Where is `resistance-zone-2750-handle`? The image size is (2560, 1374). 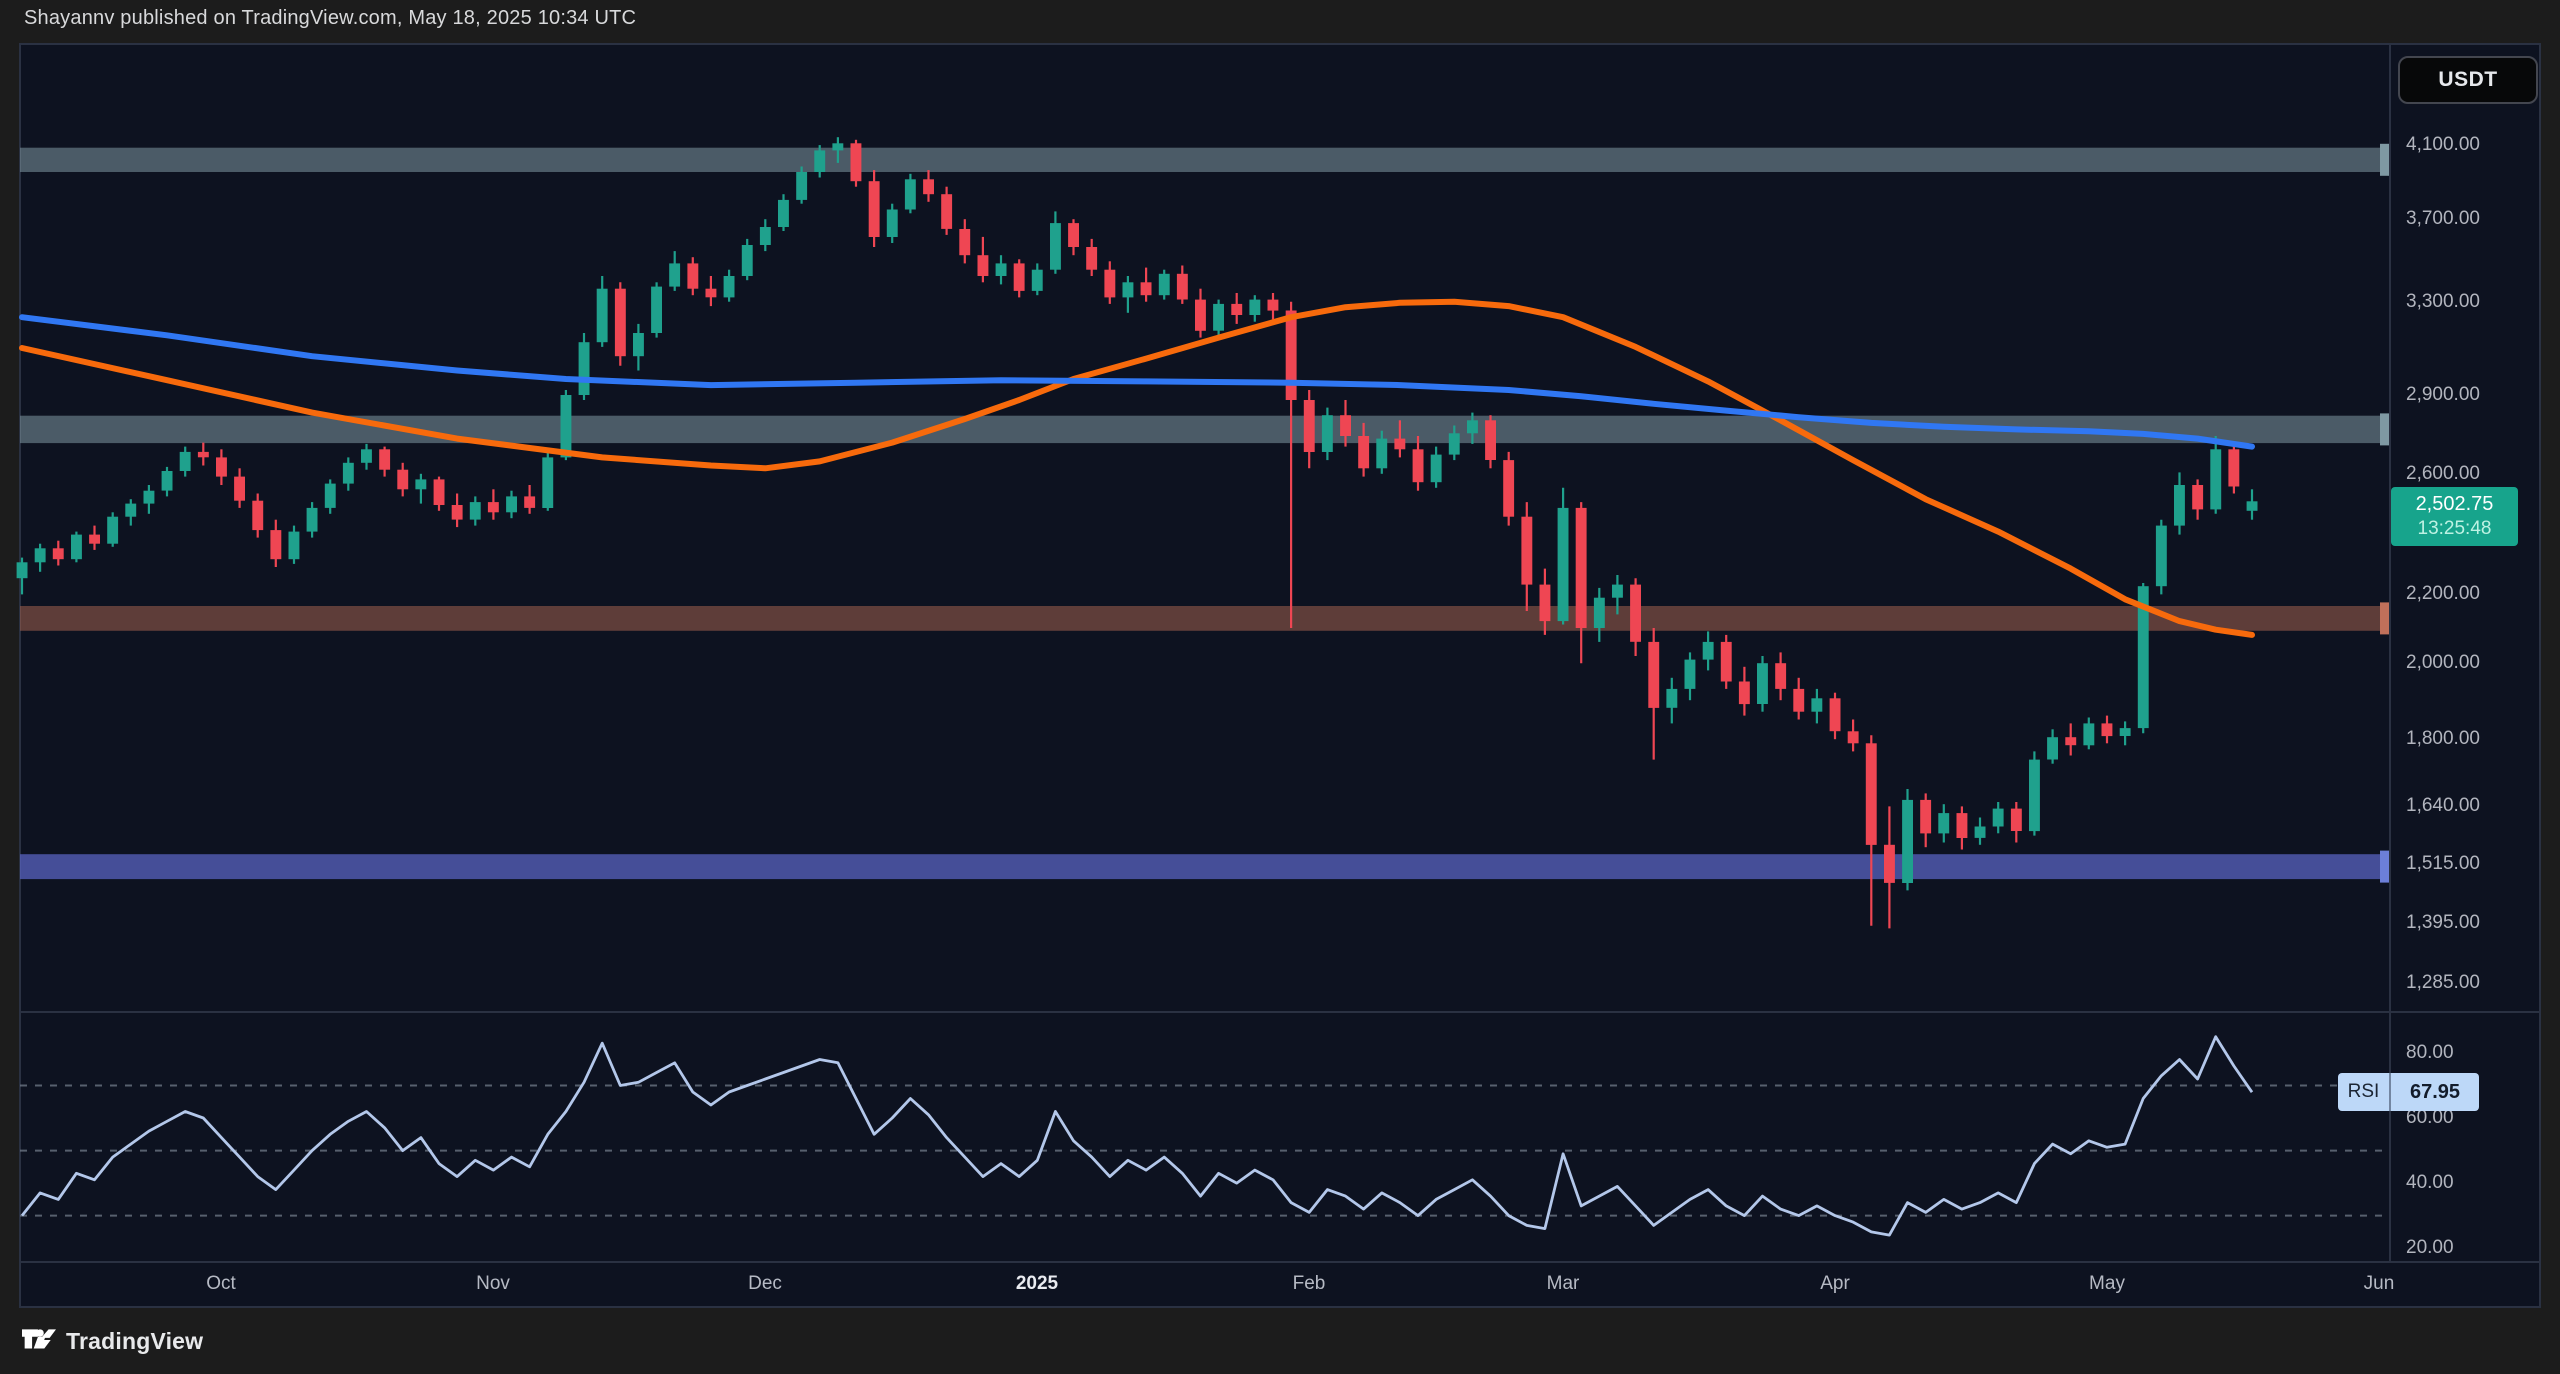
resistance-zone-2750-handle is located at coordinates (2384, 429).